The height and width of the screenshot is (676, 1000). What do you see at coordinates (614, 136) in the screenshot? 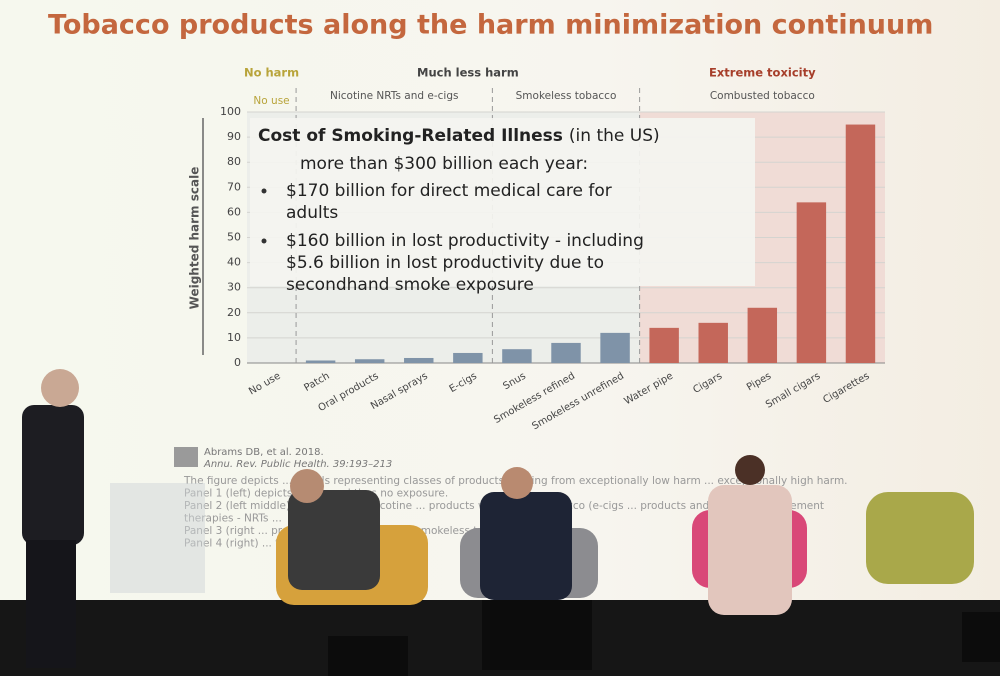
I see `overlay-title-suffix: (in the US)` at bounding box center [614, 136].